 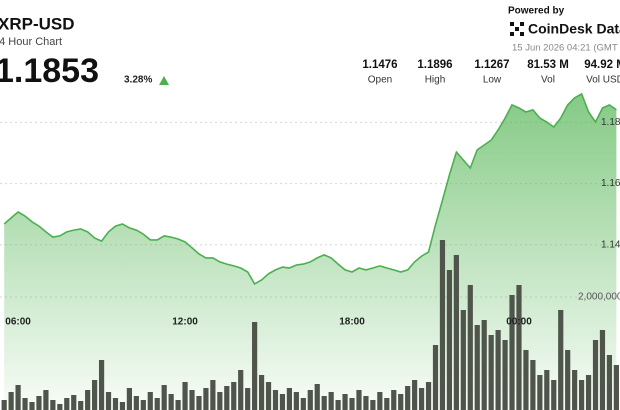 What do you see at coordinates (519, 322) in the screenshot?
I see `x-tick-label: 00:00` at bounding box center [519, 322].